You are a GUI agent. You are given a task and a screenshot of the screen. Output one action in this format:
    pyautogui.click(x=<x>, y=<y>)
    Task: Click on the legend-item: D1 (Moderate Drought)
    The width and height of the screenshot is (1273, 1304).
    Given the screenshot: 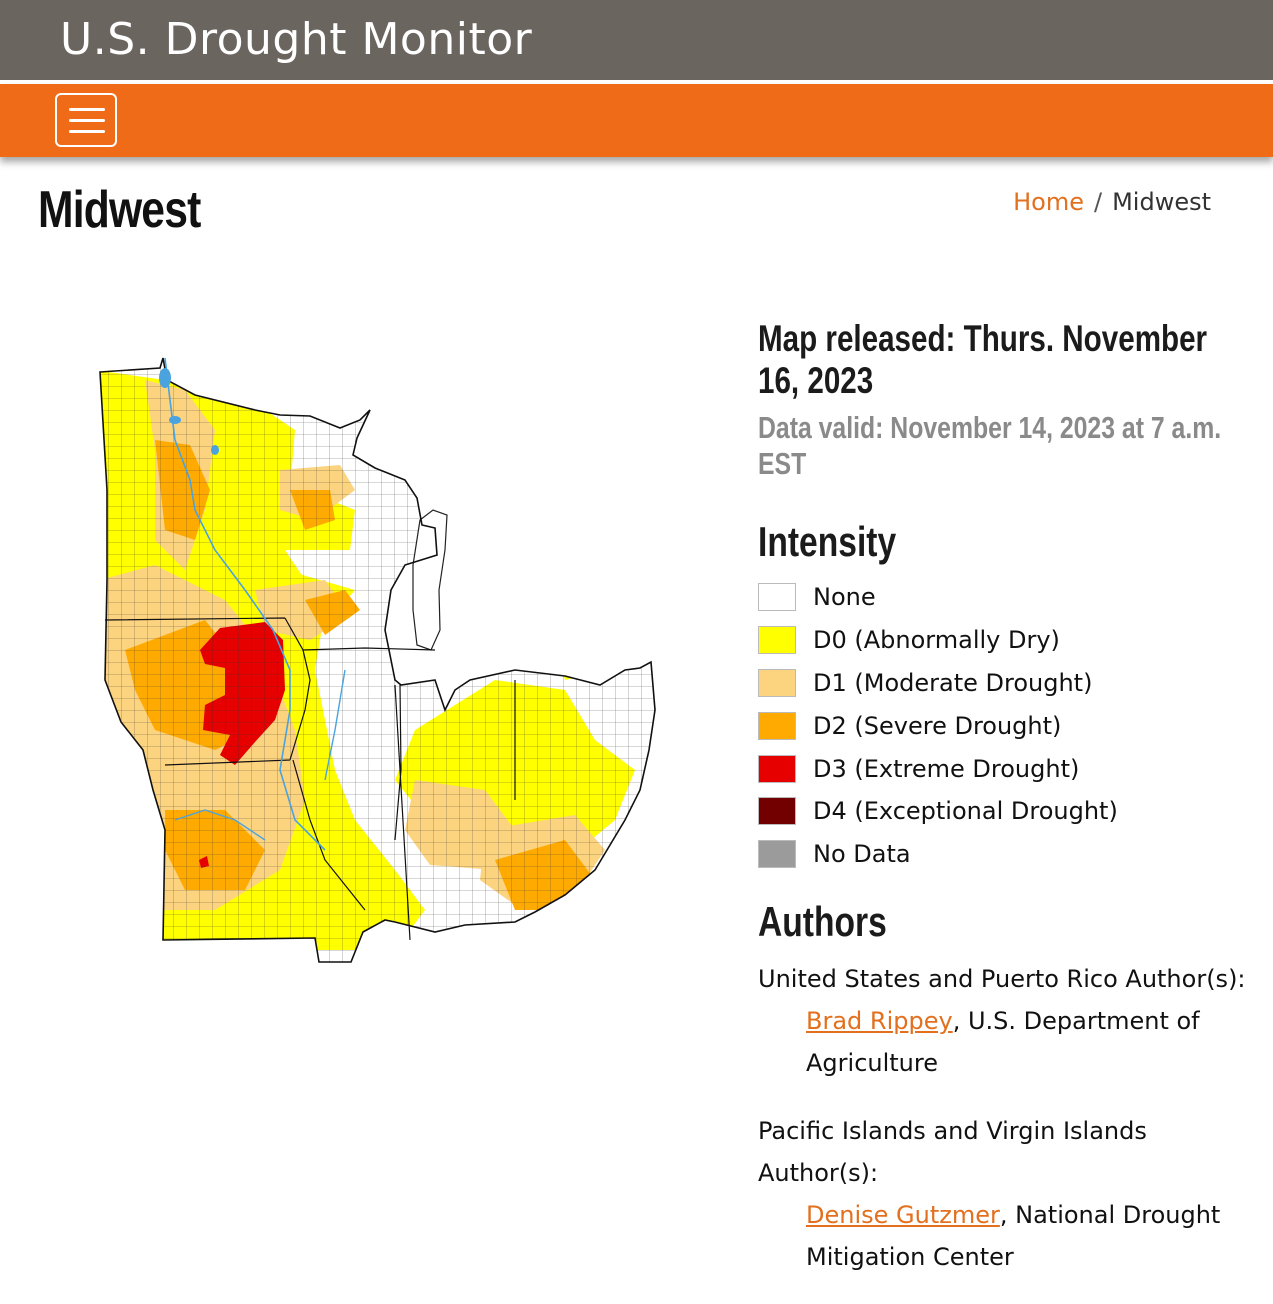 What is the action you would take?
    pyautogui.click(x=938, y=683)
    